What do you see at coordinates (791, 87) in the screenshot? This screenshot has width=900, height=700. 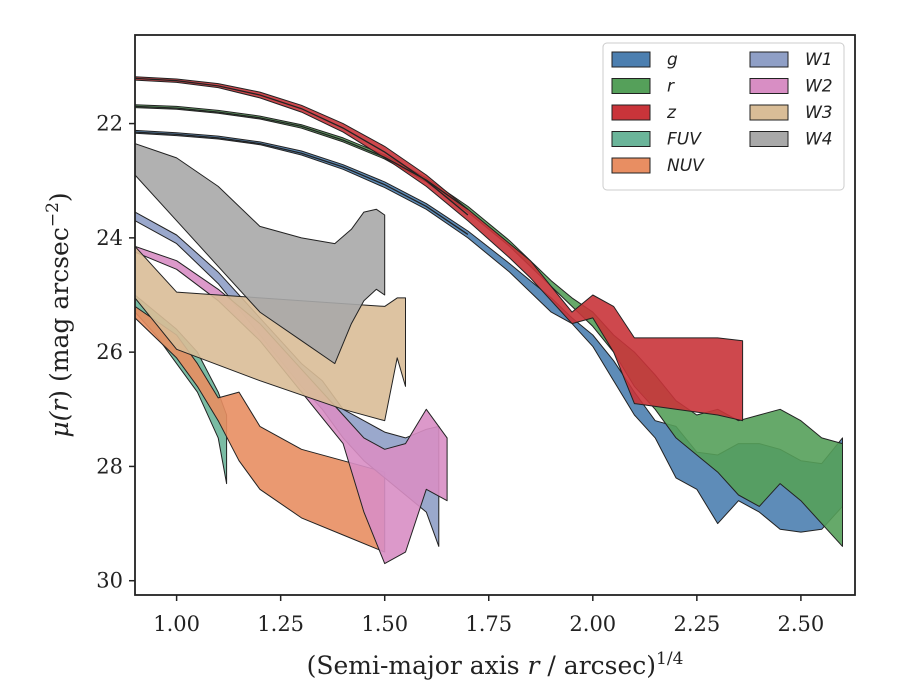 I see `legend-item-w2: W2` at bounding box center [791, 87].